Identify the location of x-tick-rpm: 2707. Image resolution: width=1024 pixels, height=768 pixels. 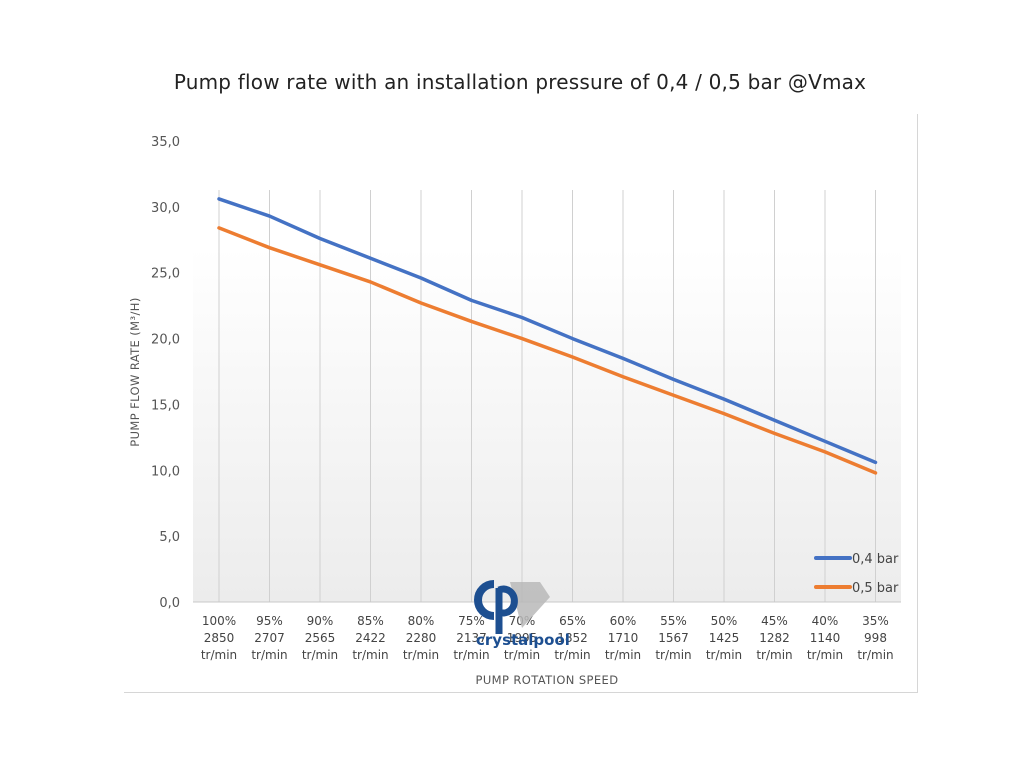
(269, 638).